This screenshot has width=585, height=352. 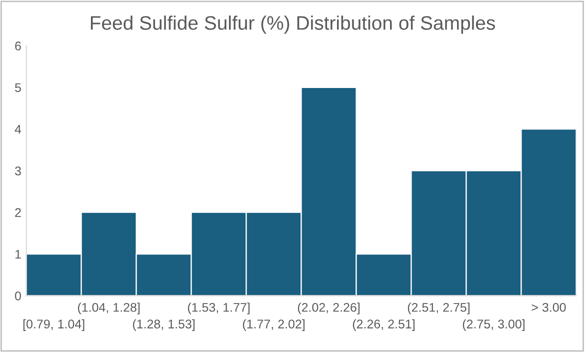 I want to click on x-tick-label: (2.26, 2.51], so click(x=383, y=325).